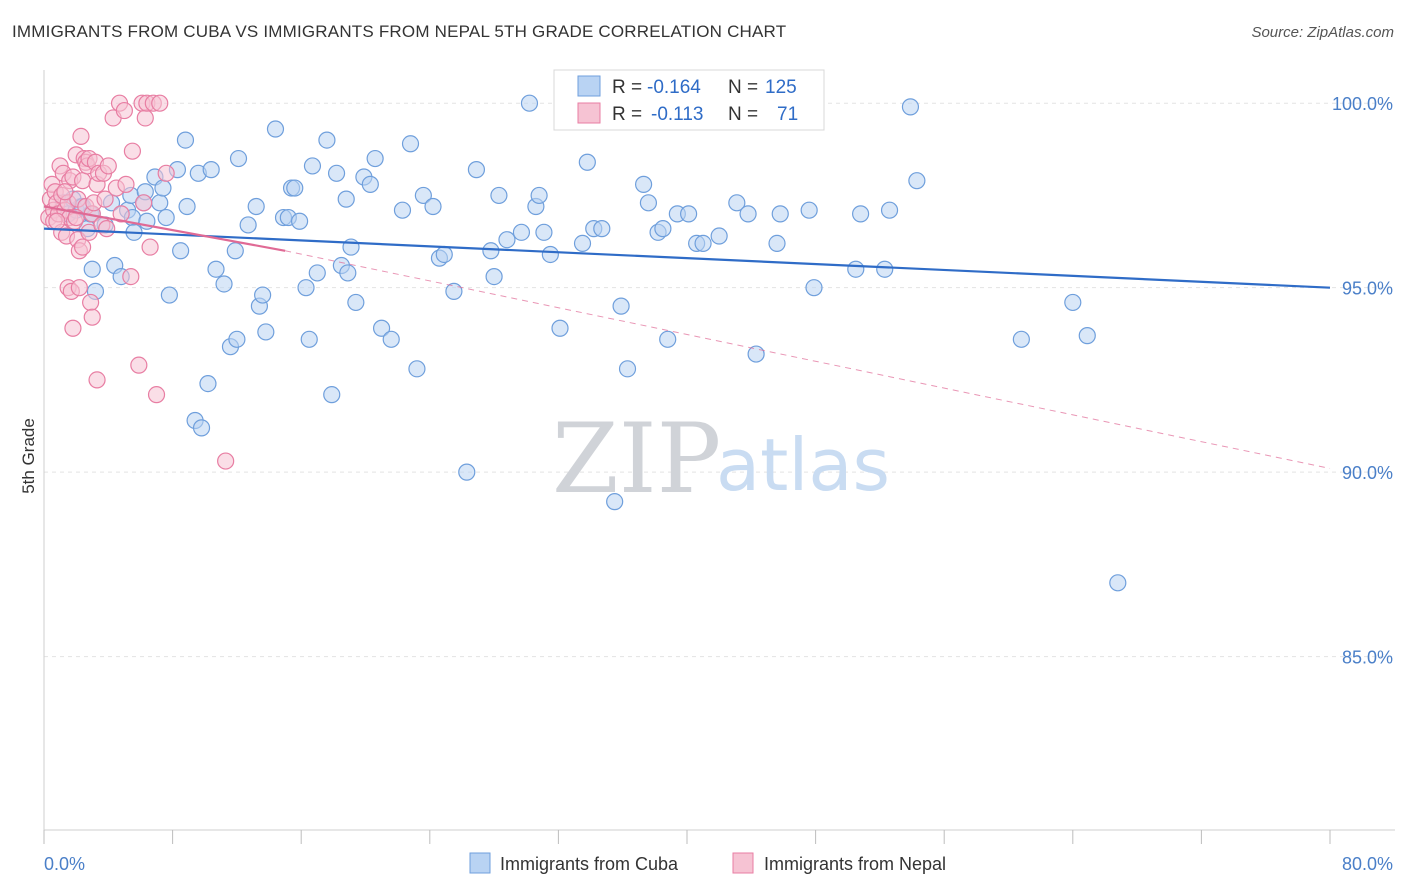 This screenshot has width=1406, height=892. Describe the element at coordinates (164, 228) in the screenshot. I see `nepal-trend-line` at that location.